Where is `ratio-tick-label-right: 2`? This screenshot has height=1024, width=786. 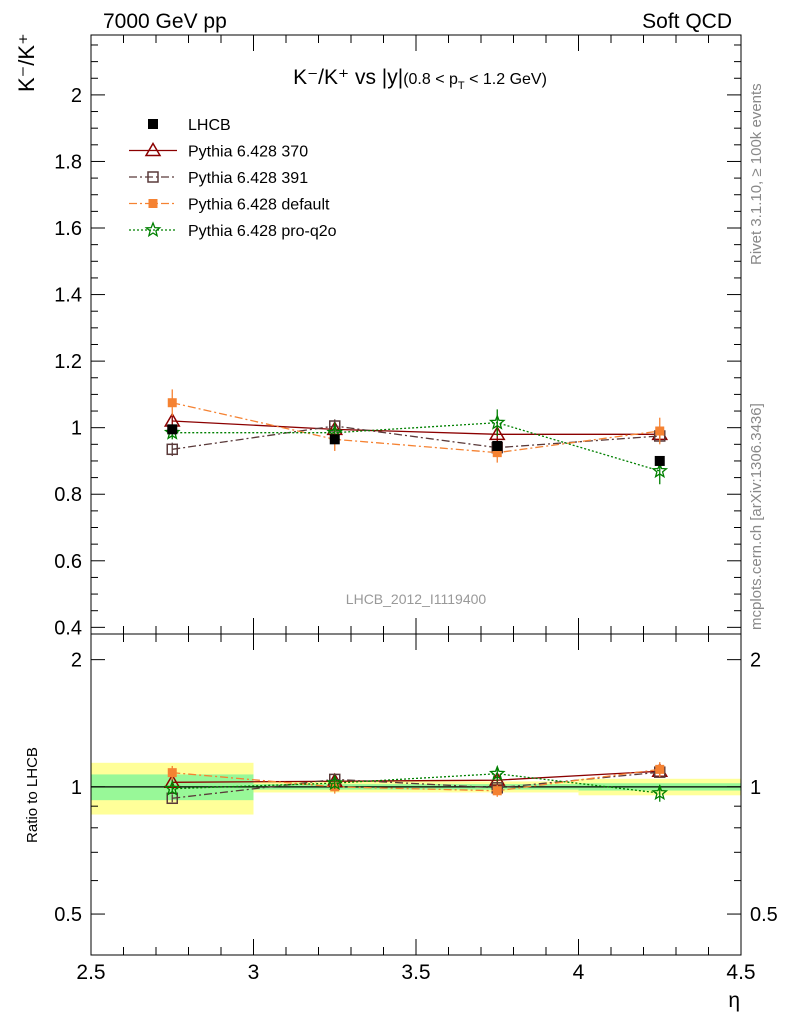 ratio-tick-label-right: 2 is located at coordinates (755, 661).